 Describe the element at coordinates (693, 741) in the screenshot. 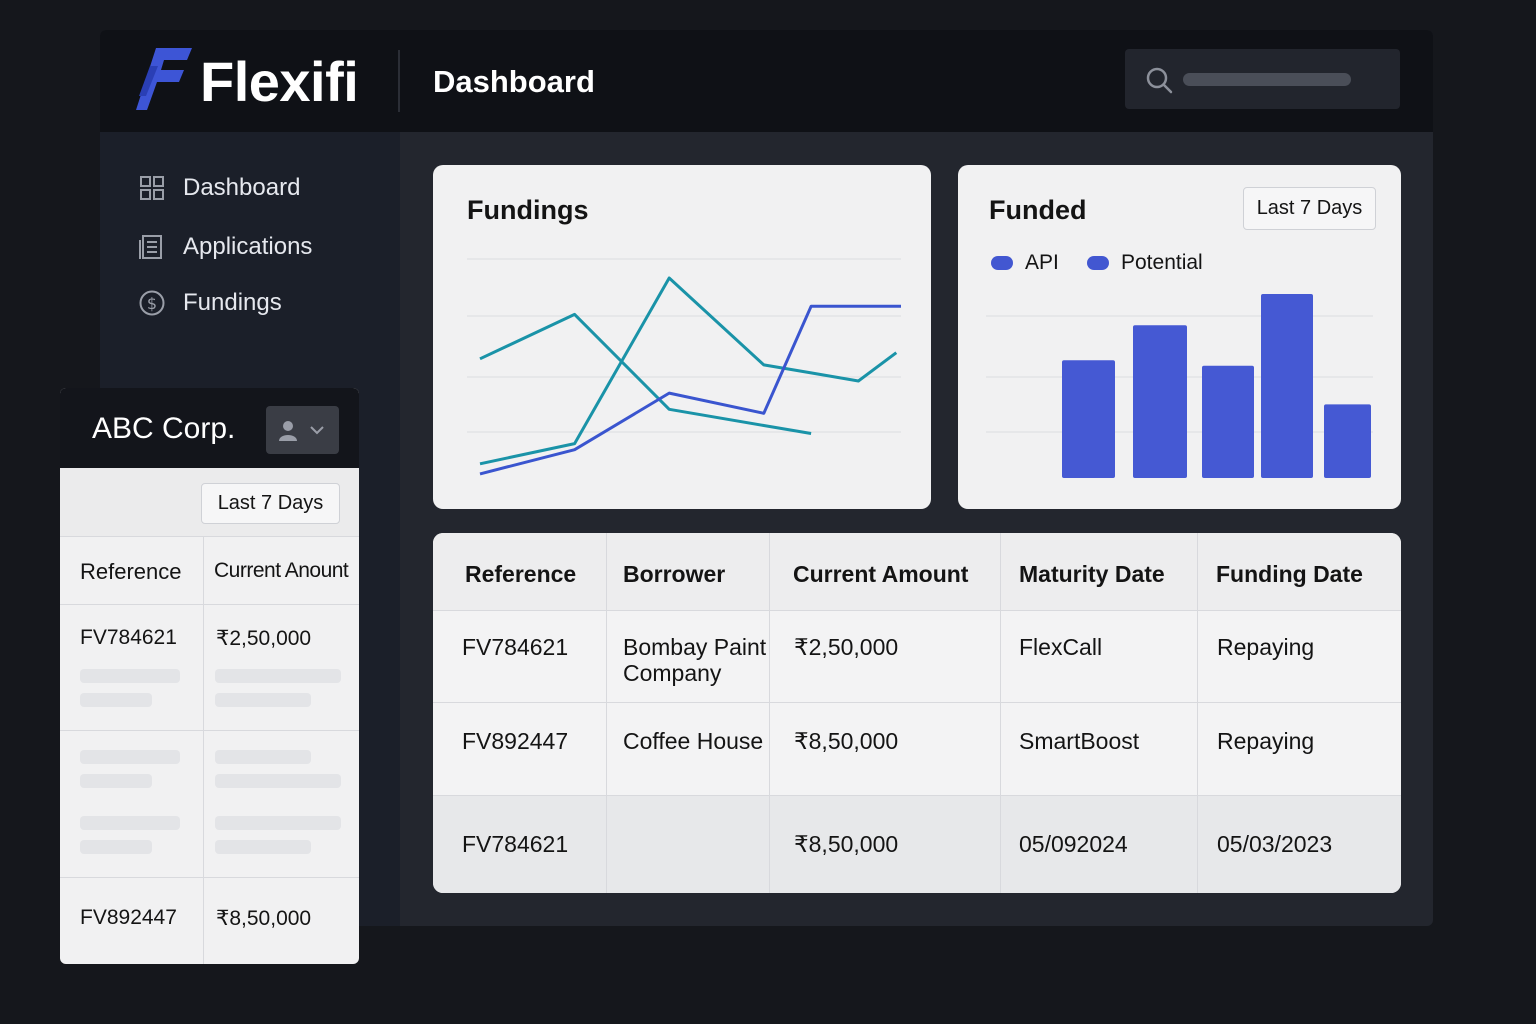

I see `cell-borrower: Coffee House` at that location.